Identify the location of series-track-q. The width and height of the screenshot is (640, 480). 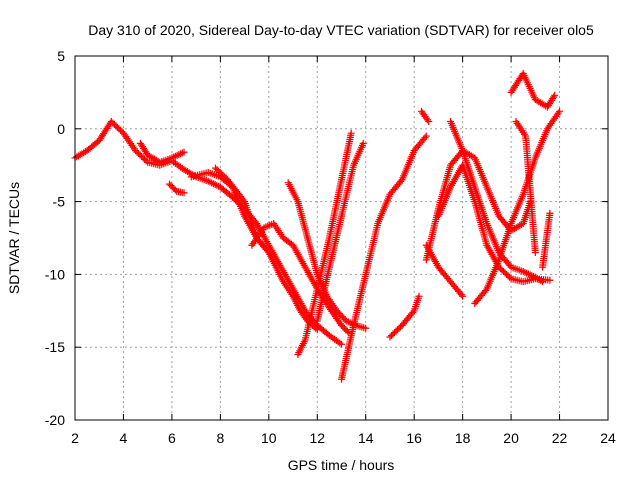
(517, 207).